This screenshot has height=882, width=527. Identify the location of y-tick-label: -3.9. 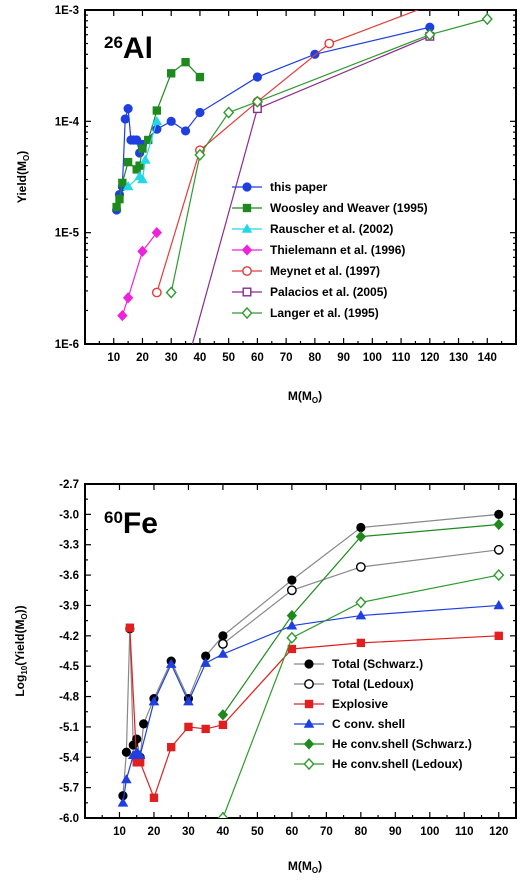
(69, 606).